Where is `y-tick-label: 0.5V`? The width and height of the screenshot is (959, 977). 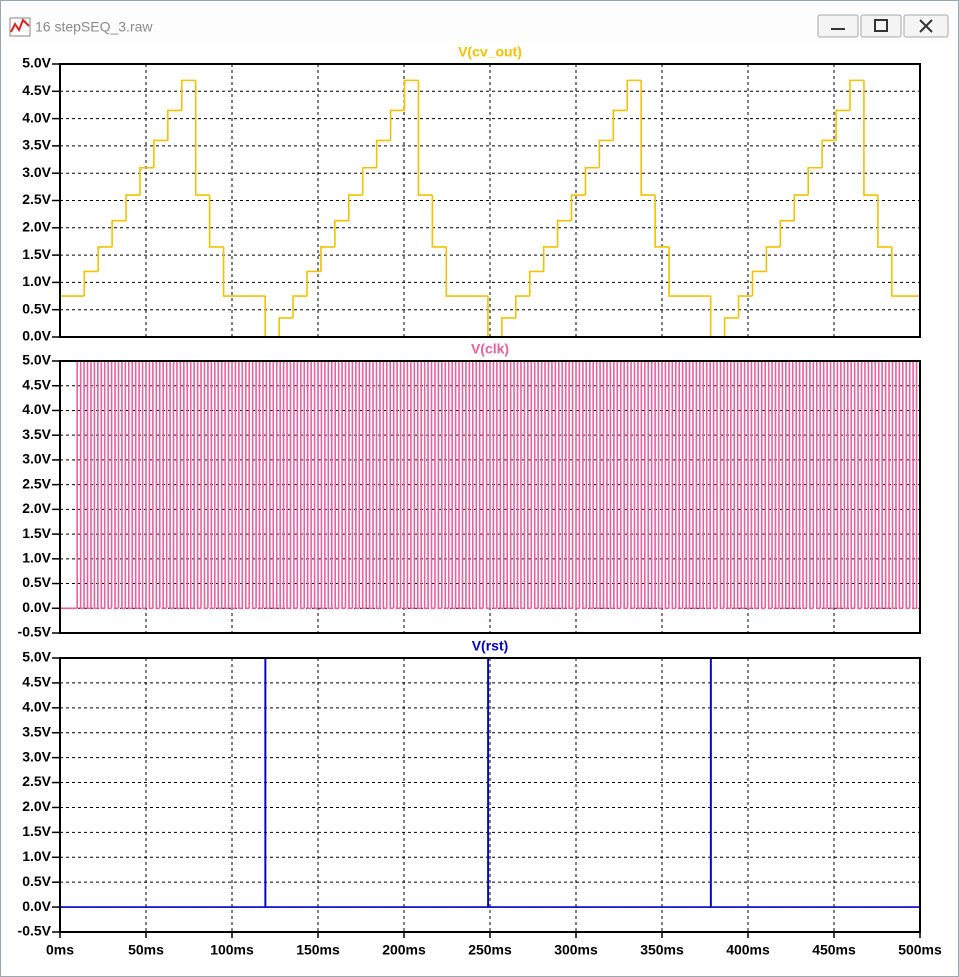 y-tick-label: 0.5V is located at coordinates (36, 308).